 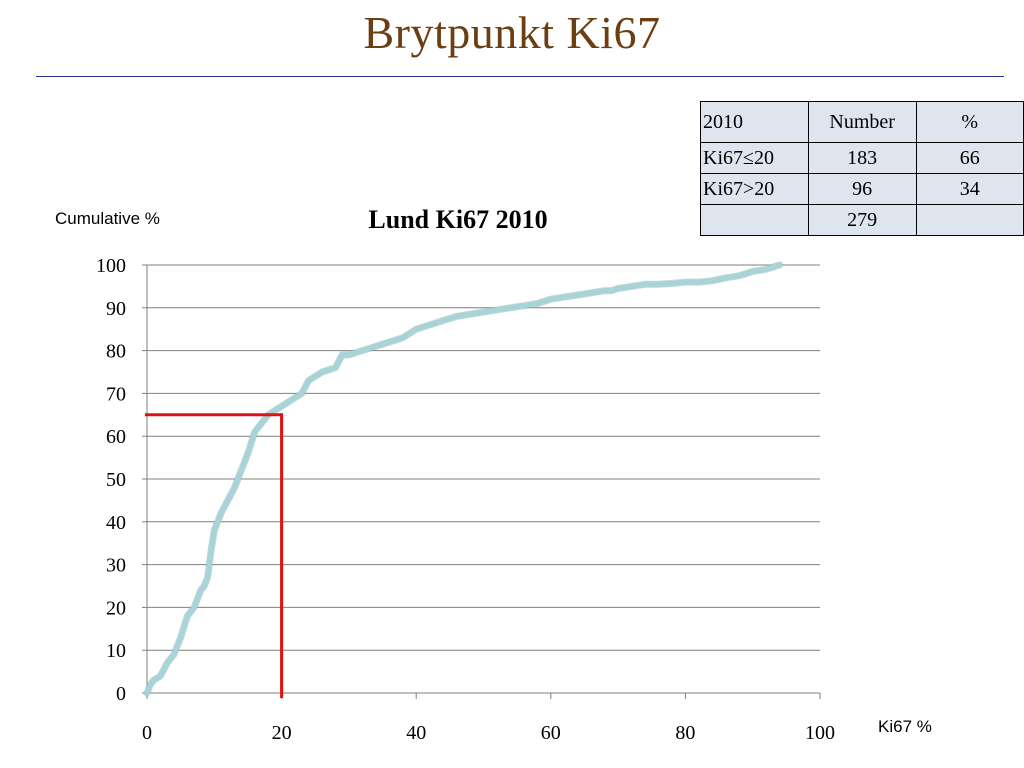 What do you see at coordinates (685, 733) in the screenshot?
I see `x-tick-label: 80` at bounding box center [685, 733].